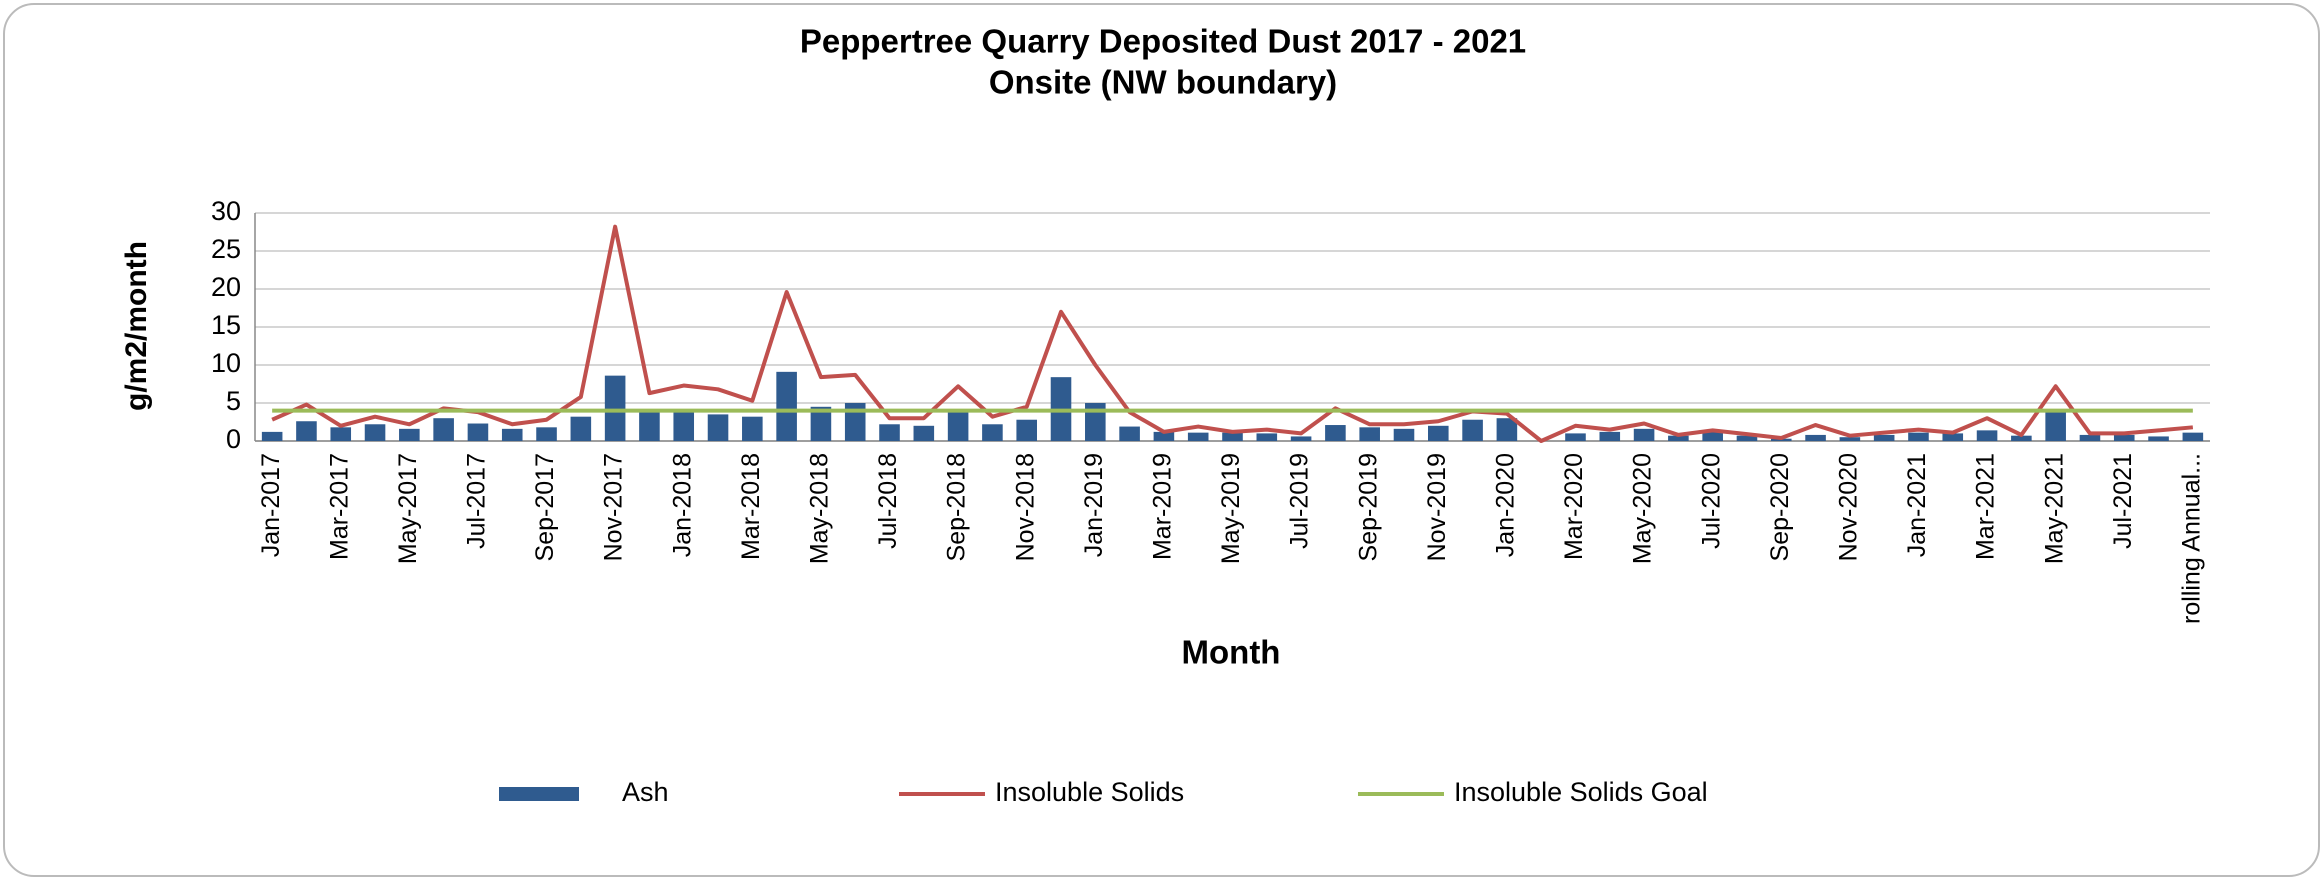 The width and height of the screenshot is (2323, 880). I want to click on x-tick-label: Mar-2020, so click(1574, 506).